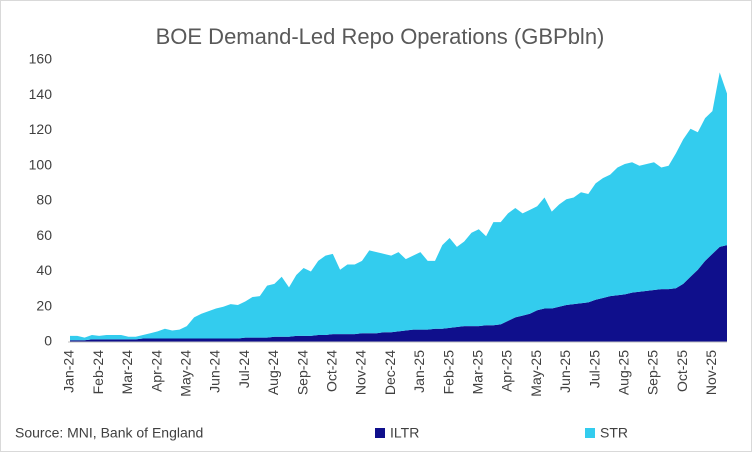 Image resolution: width=752 pixels, height=452 pixels. I want to click on x-tick-label: Oct-25, so click(682, 371).